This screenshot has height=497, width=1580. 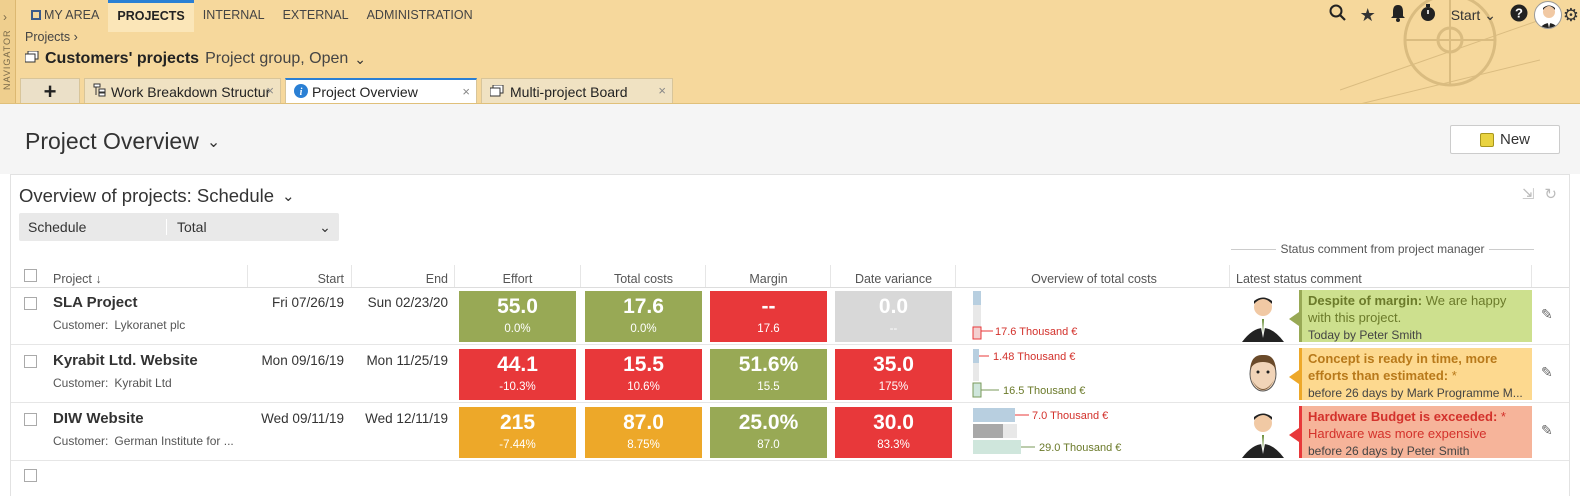 I want to click on new-button: New, so click(x=1505, y=139).